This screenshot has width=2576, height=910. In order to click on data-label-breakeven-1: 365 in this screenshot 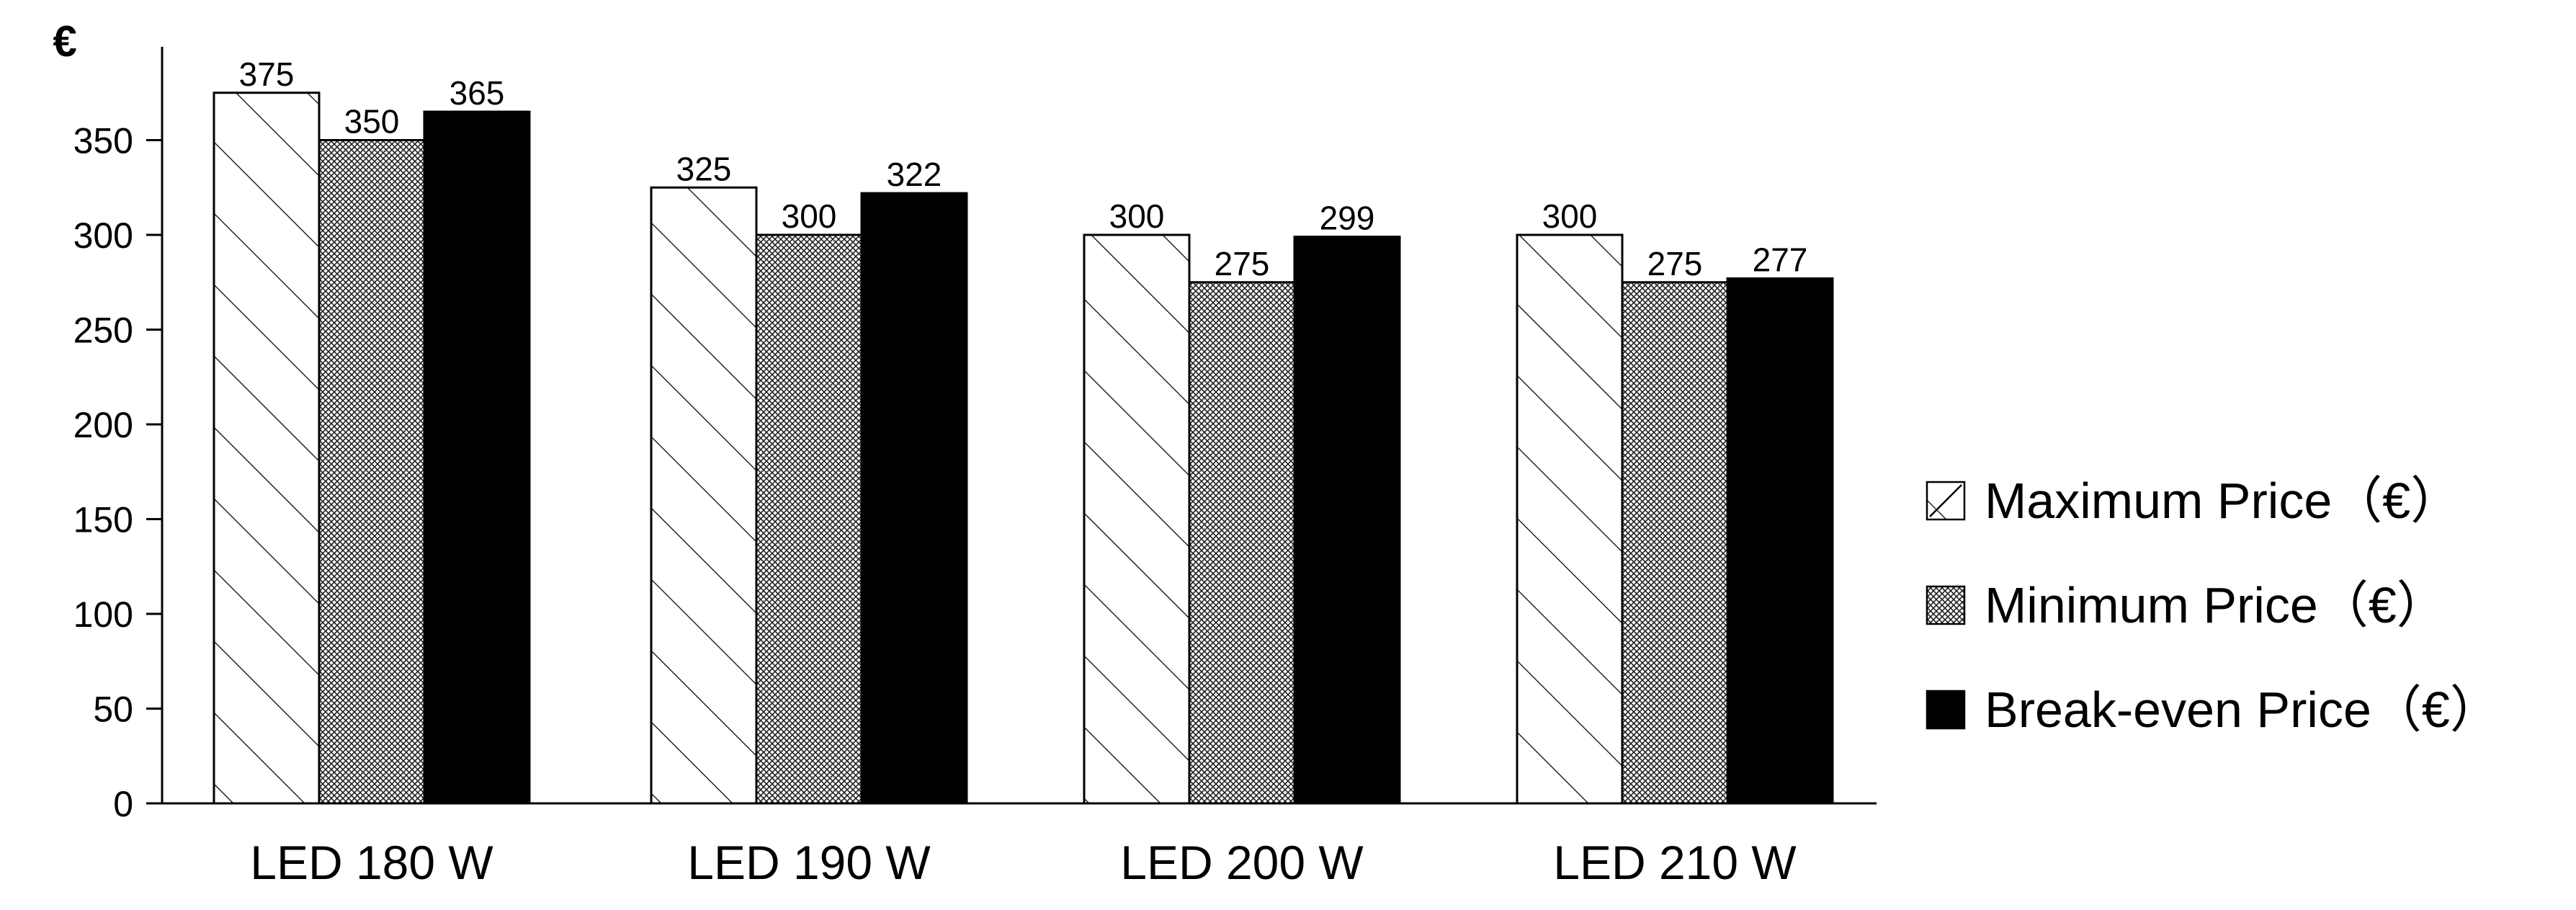, I will do `click(477, 93)`.